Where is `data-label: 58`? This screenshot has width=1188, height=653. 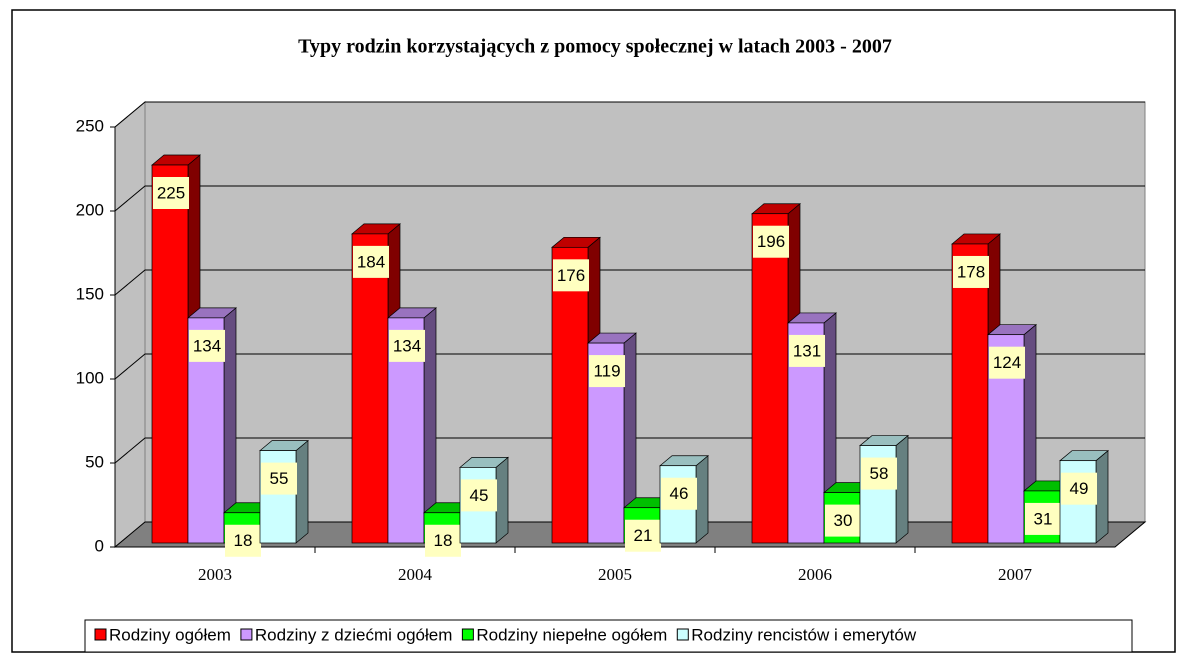
data-label: 58 is located at coordinates (879, 473).